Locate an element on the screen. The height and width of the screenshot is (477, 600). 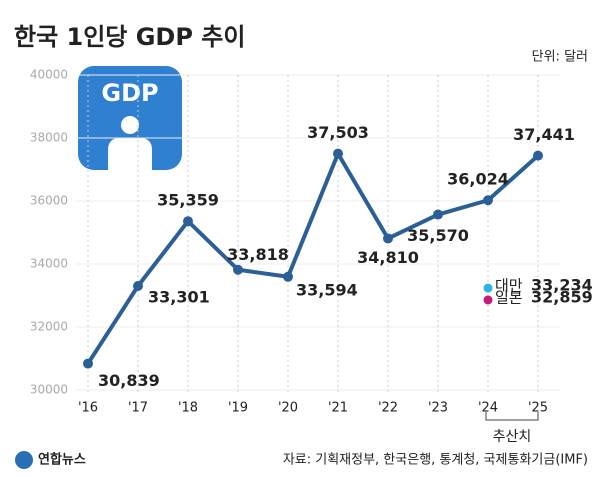
x-tick-label: '23 is located at coordinates (438, 408).